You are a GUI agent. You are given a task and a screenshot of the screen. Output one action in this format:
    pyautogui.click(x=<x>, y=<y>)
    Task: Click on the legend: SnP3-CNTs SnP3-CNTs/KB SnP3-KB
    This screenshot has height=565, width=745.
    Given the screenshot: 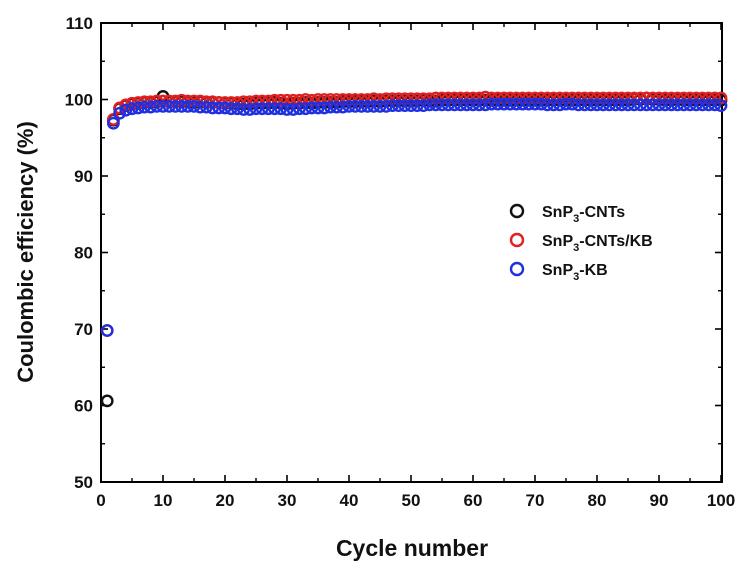 What is the action you would take?
    pyautogui.click(x=581, y=243)
    